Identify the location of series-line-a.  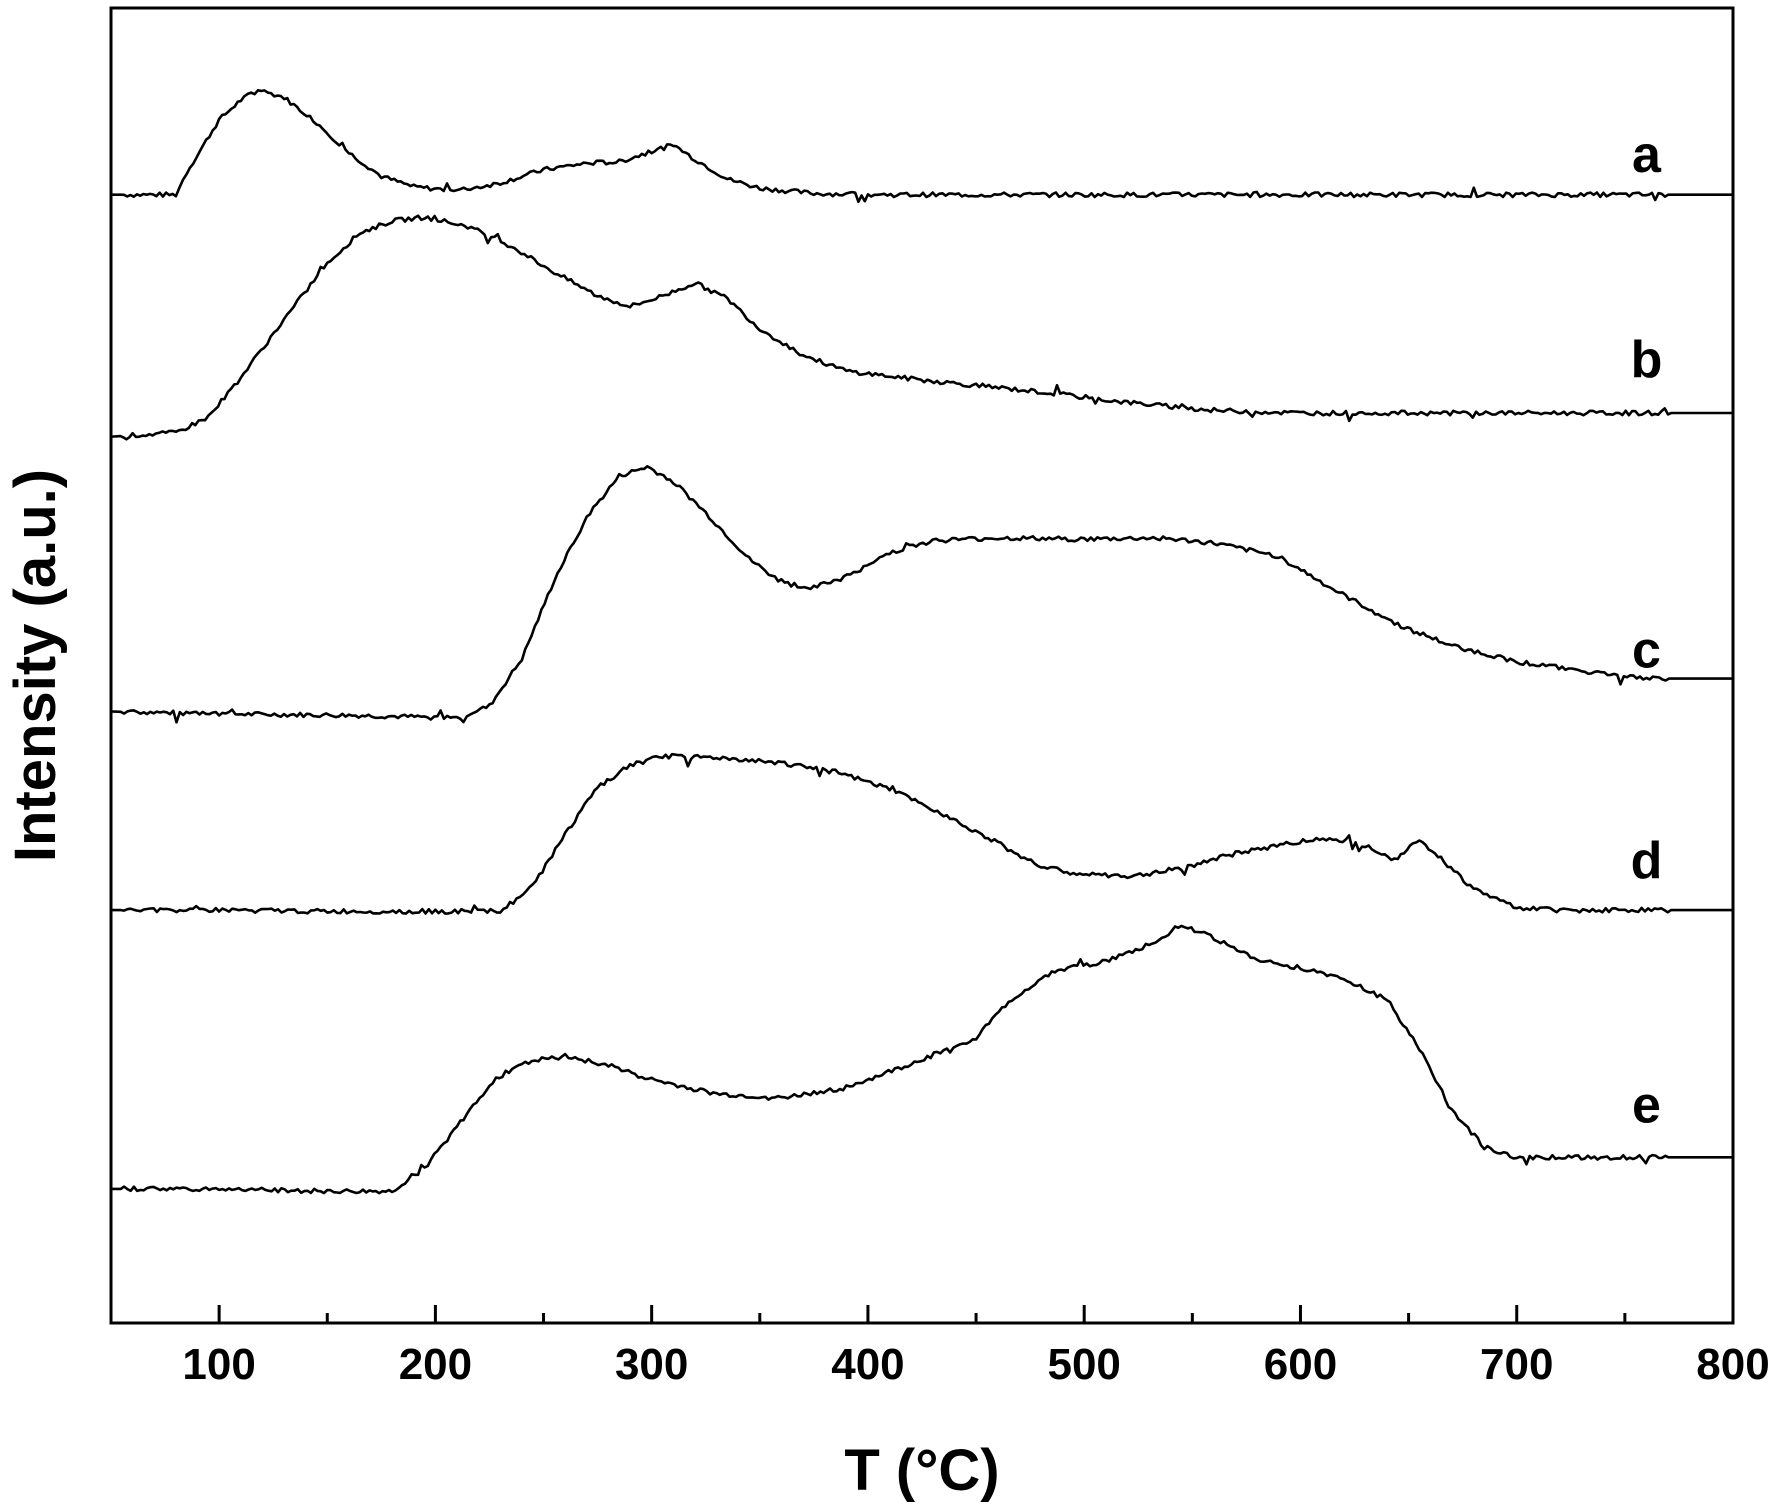
(922, 146).